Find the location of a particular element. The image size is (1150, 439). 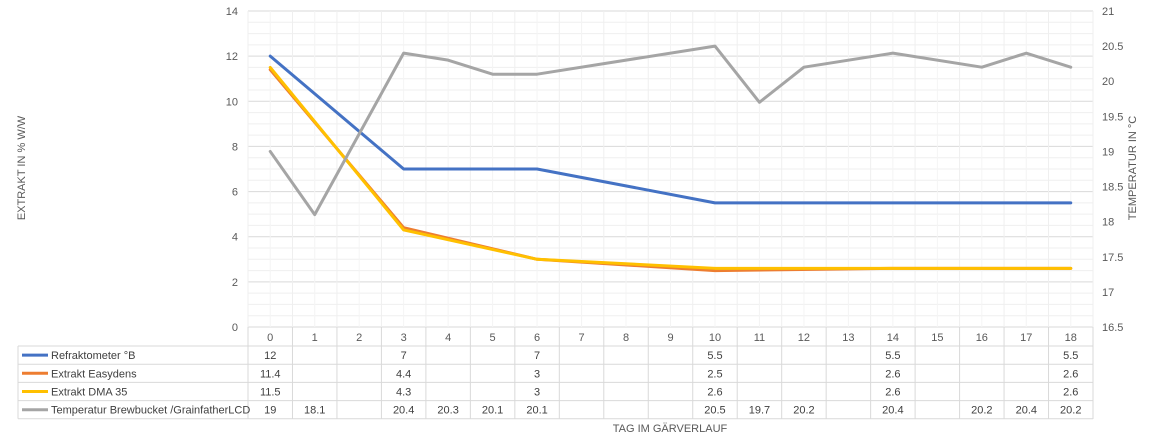

x-tick-label: 1 is located at coordinates (315, 338).